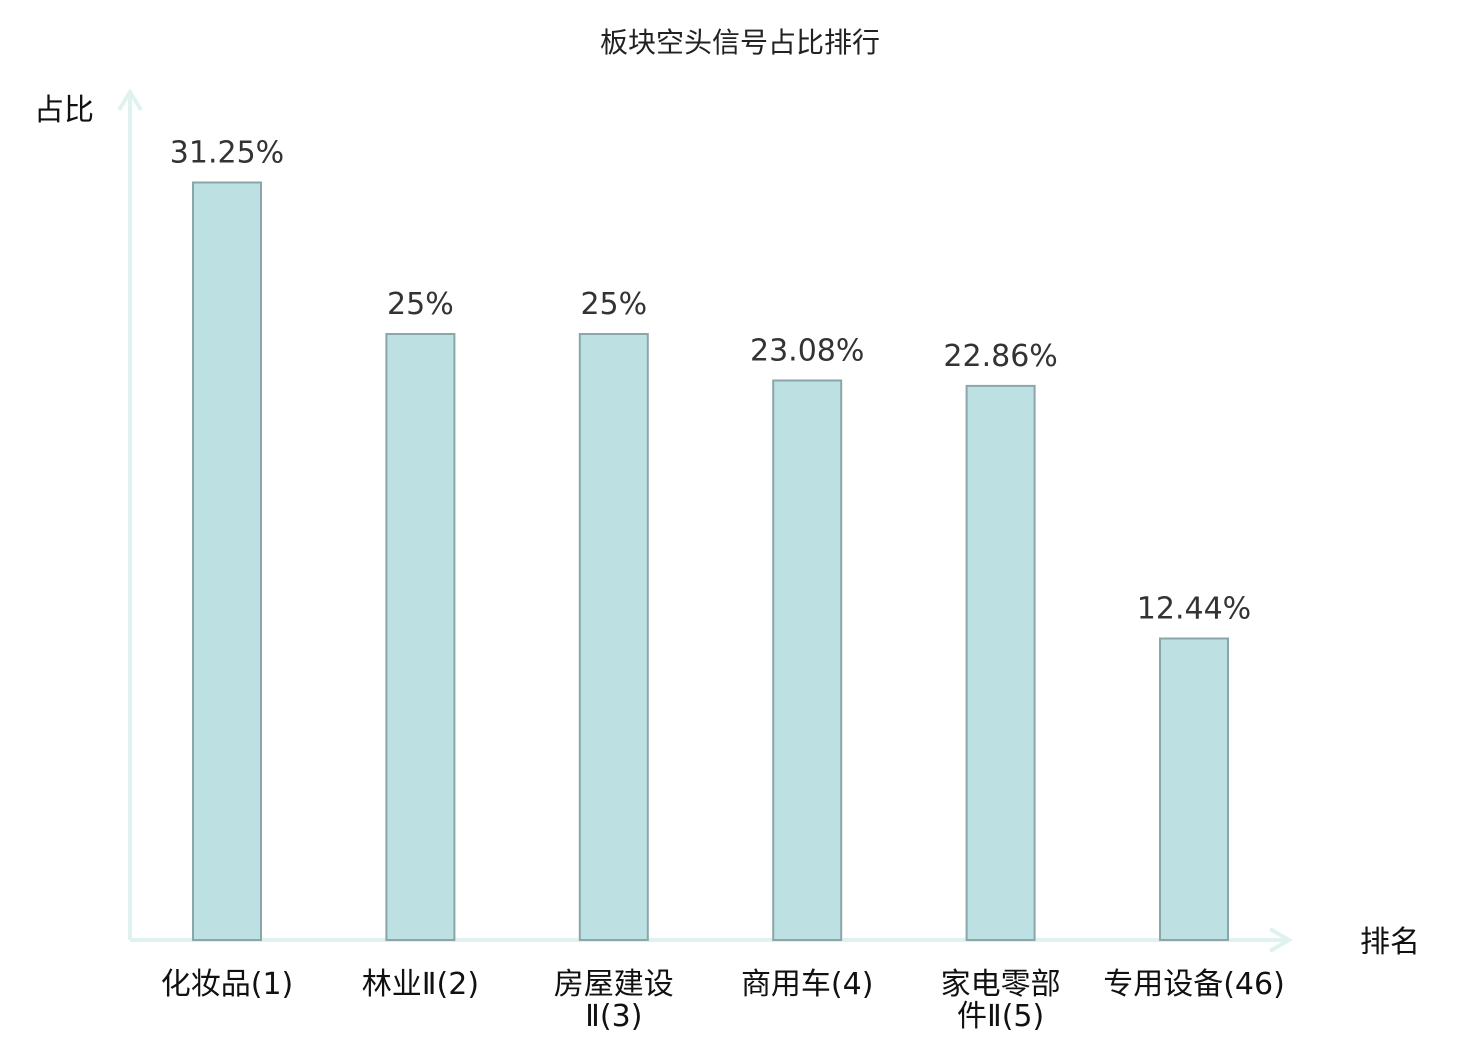 Image resolution: width=1480 pixels, height=1040 pixels. Describe the element at coordinates (227, 984) in the screenshot. I see `category-label-1: 化妆品(1)` at that location.